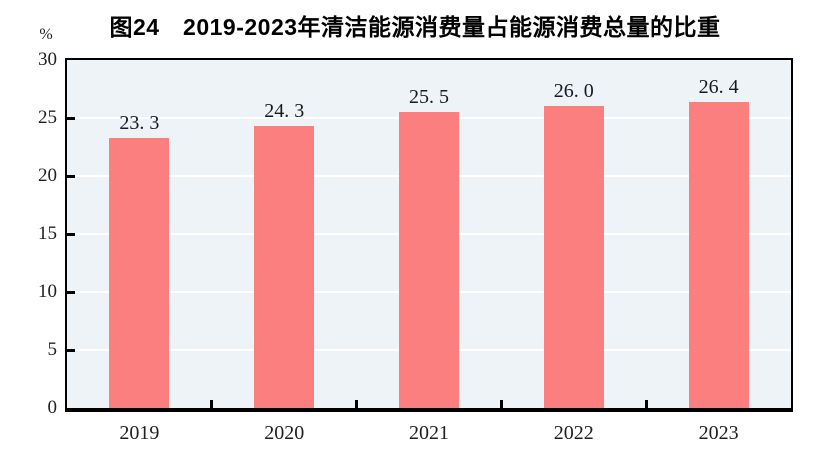 Image resolution: width=830 pixels, height=464 pixels. What do you see at coordinates (573, 91) in the screenshot?
I see `bar-value-label: 26. 0` at bounding box center [573, 91].